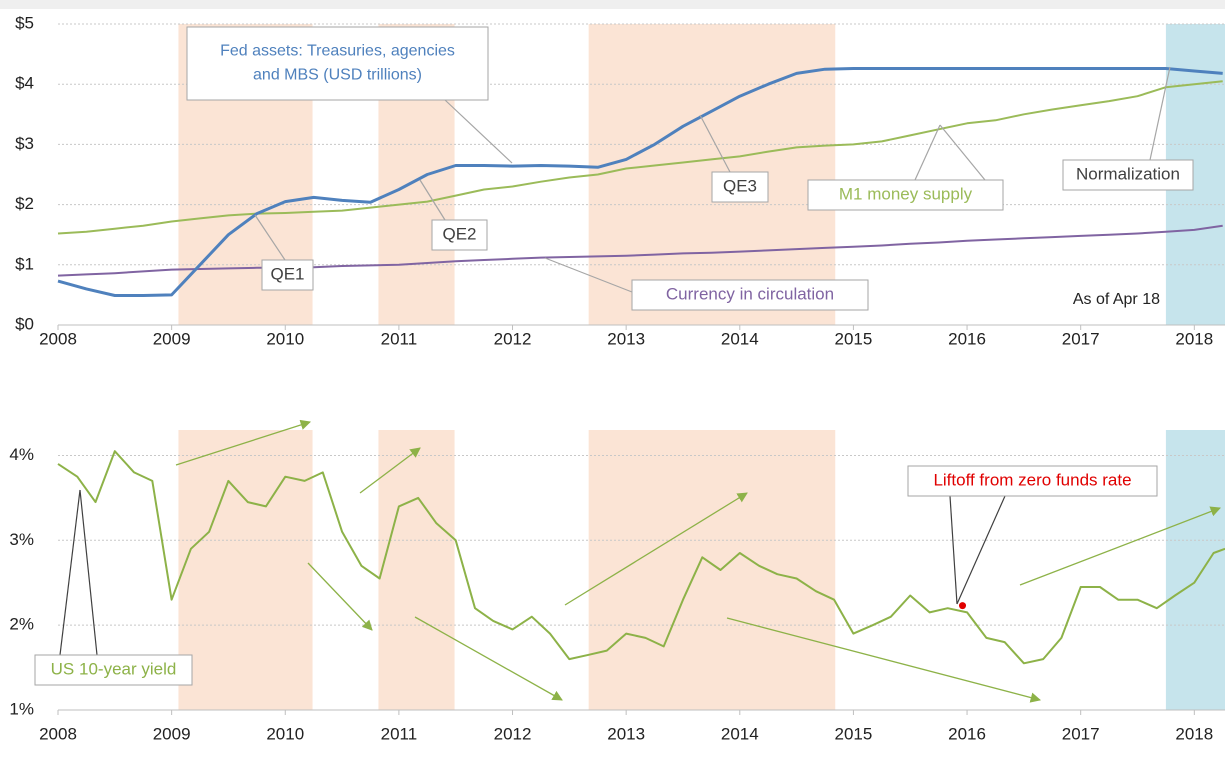  What do you see at coordinates (640, 250) in the screenshot?
I see `series-line` at bounding box center [640, 250].